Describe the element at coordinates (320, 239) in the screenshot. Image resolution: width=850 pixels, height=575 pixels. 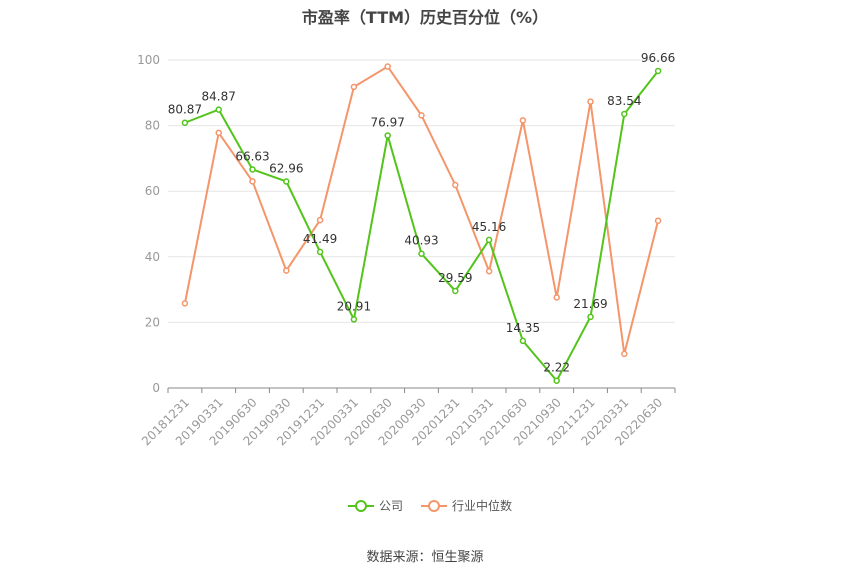
I see `data-label: 41.49` at that location.